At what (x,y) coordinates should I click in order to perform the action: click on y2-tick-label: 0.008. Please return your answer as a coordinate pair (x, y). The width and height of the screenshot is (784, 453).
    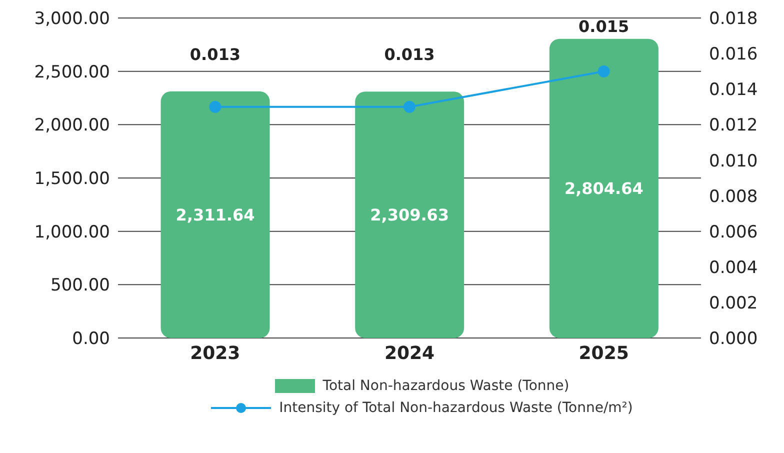
    Looking at the image, I should click on (733, 196).